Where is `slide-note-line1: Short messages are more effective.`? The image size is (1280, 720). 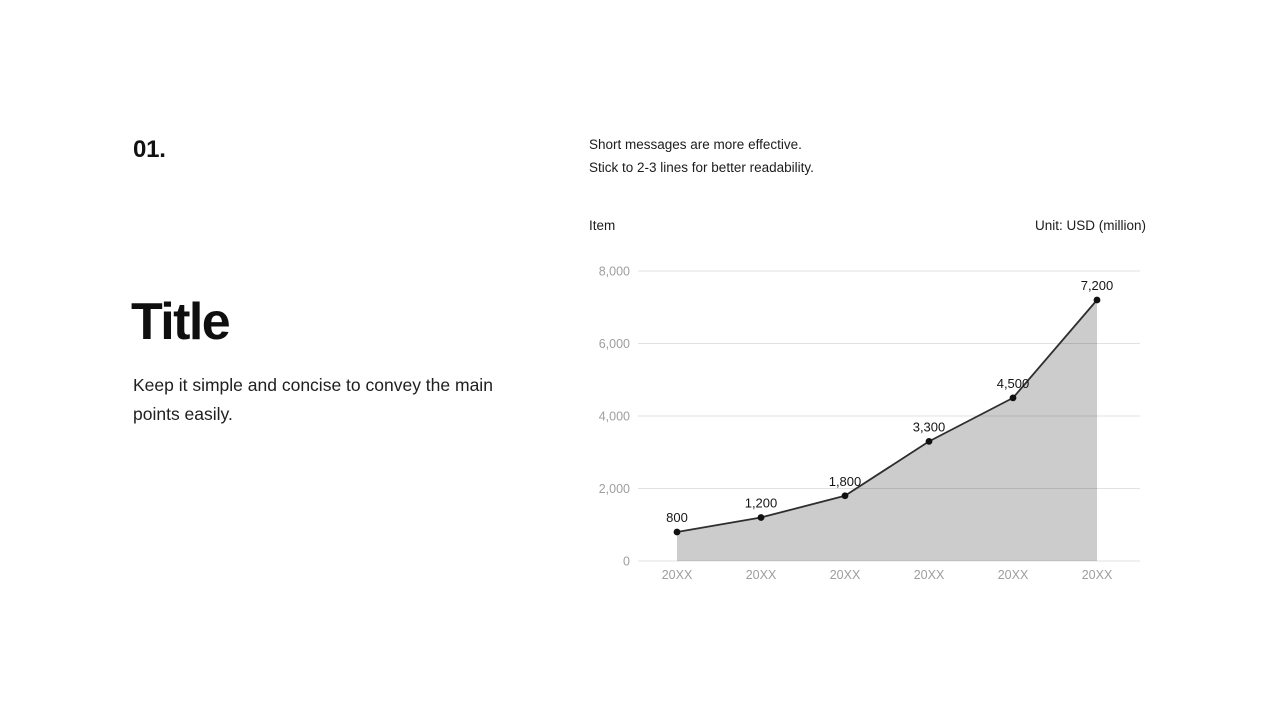 slide-note-line1: Short messages are more effective. is located at coordinates (695, 144).